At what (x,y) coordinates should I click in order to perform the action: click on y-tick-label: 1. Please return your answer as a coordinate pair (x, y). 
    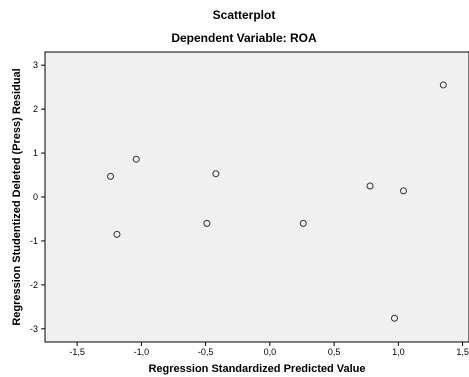
    Looking at the image, I should click on (35, 153).